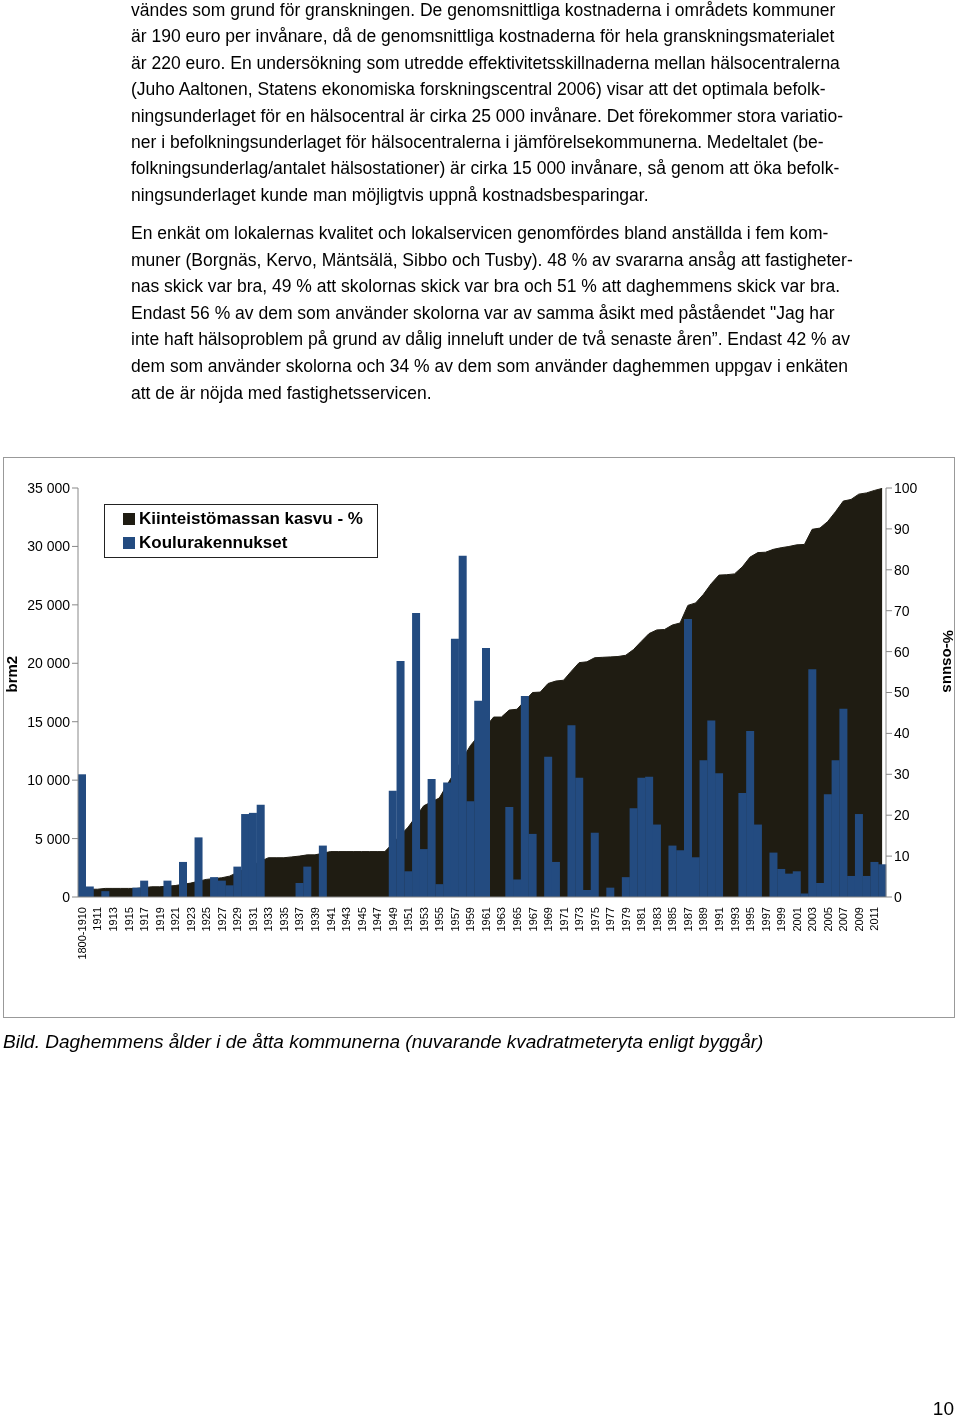 Image resolution: width=960 pixels, height=1419 pixels. Describe the element at coordinates (361, 919) in the screenshot. I see `x-tick-label: 1945` at that location.